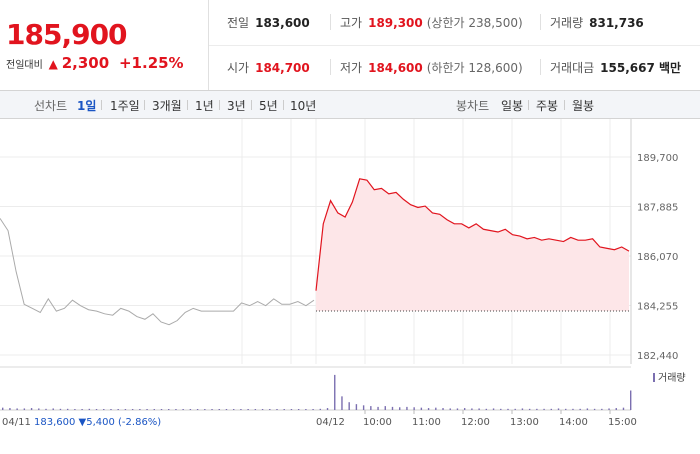 This screenshot has height=454, width=700. What do you see at coordinates (125, 106) in the screenshot?
I see `period-1w: 1주일` at bounding box center [125, 106].